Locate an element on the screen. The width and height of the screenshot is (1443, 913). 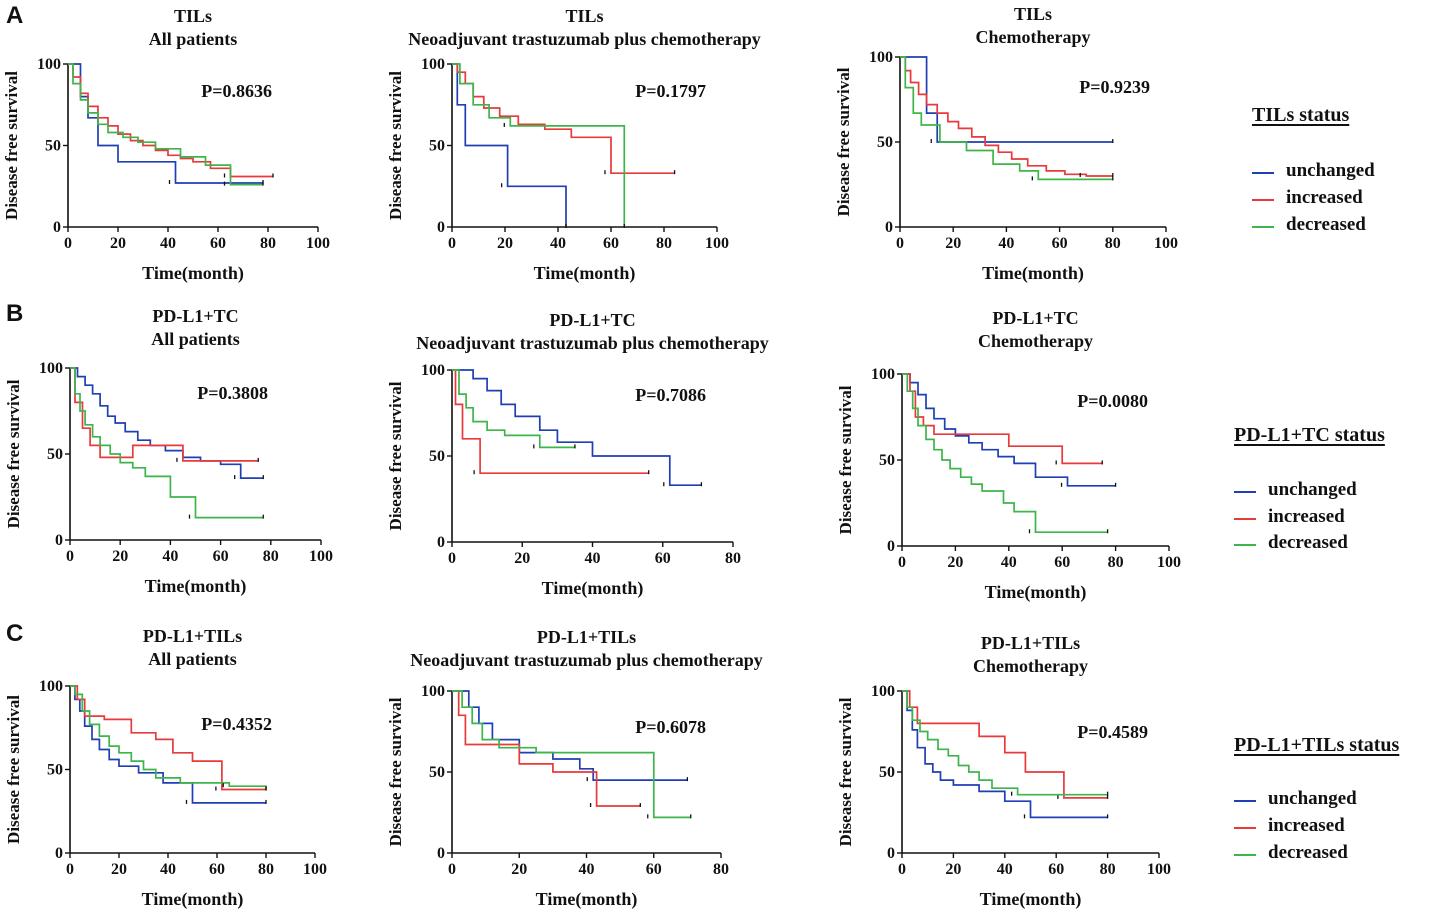
p-value: P=0.7086 is located at coordinates (670, 395).